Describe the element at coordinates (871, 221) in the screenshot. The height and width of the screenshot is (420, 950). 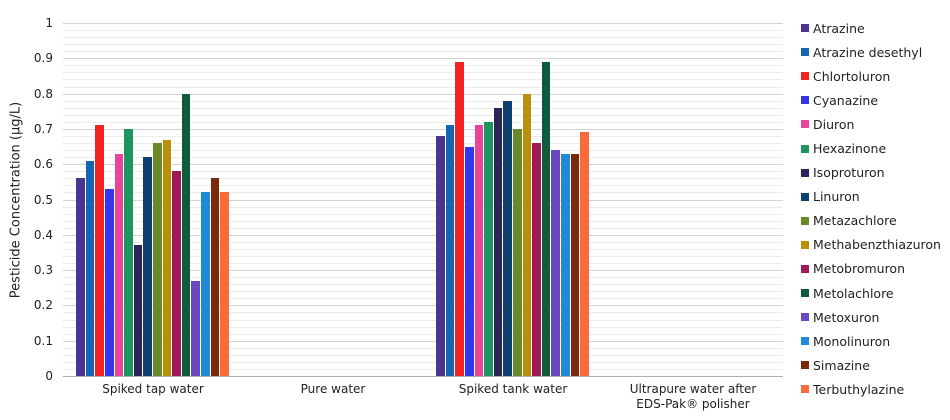
I see `legend-item: Metazachlore` at that location.